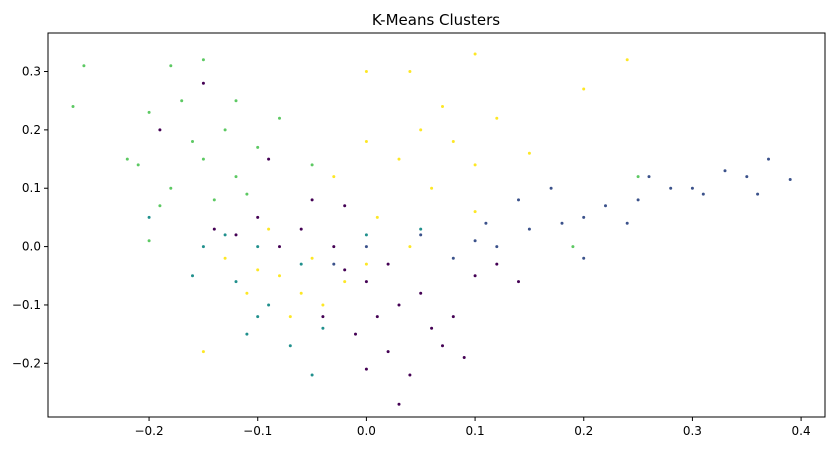 The width and height of the screenshot is (838, 451). I want to click on chart-title: K-Means Clusters, so click(436, 20).